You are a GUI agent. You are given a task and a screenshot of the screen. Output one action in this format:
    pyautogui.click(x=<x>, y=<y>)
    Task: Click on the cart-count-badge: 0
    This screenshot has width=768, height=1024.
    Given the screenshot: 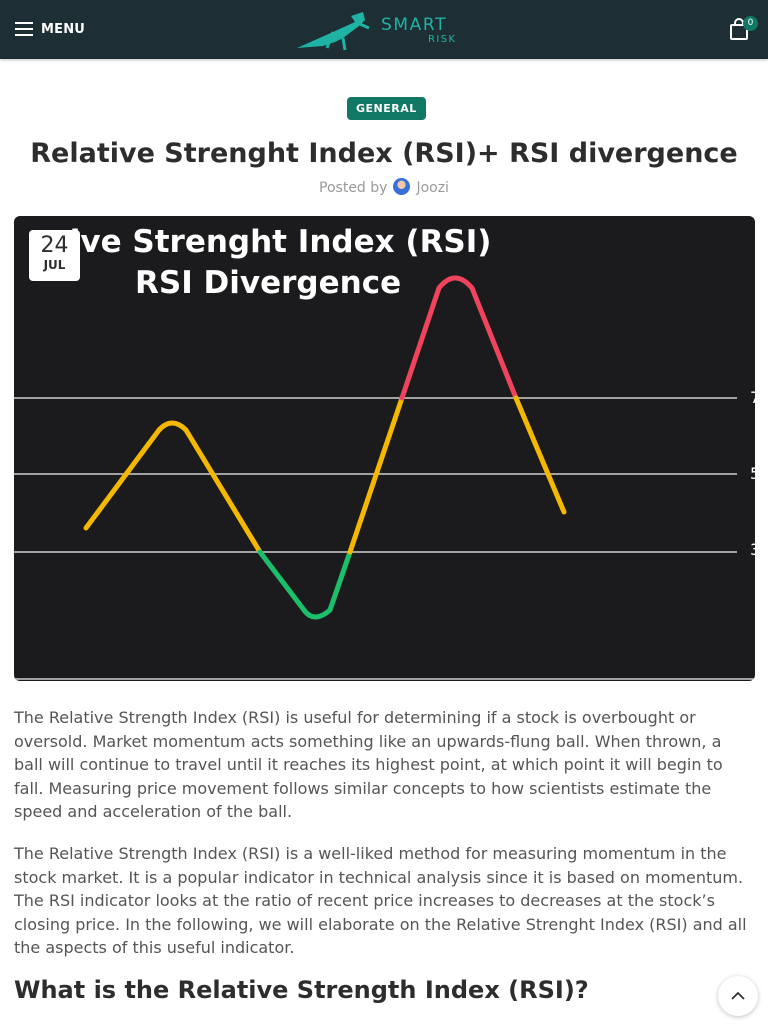 What is the action you would take?
    pyautogui.click(x=750, y=23)
    